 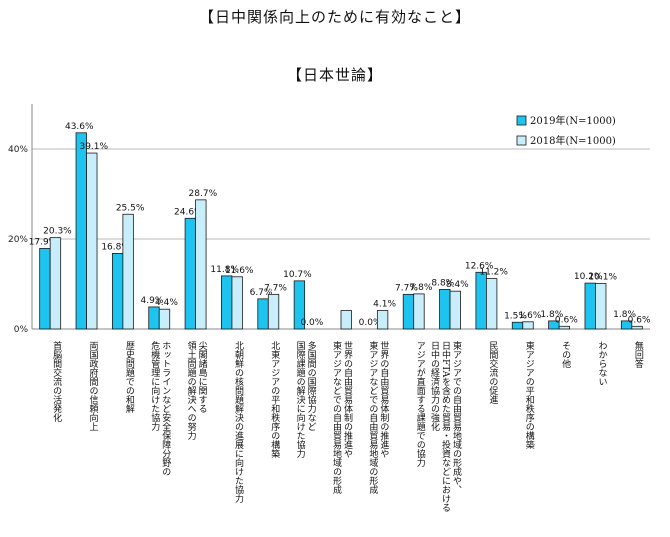 What do you see at coordinates (442, 283) in the screenshot?
I see `data-label-2019: 8.8%` at bounding box center [442, 283].